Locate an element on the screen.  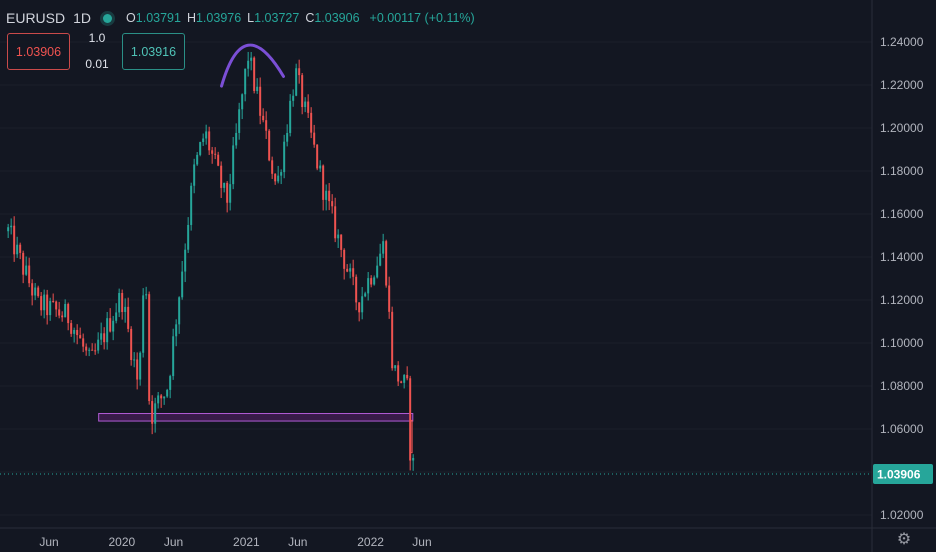
recent-range-box is located at coordinates (411, 436).